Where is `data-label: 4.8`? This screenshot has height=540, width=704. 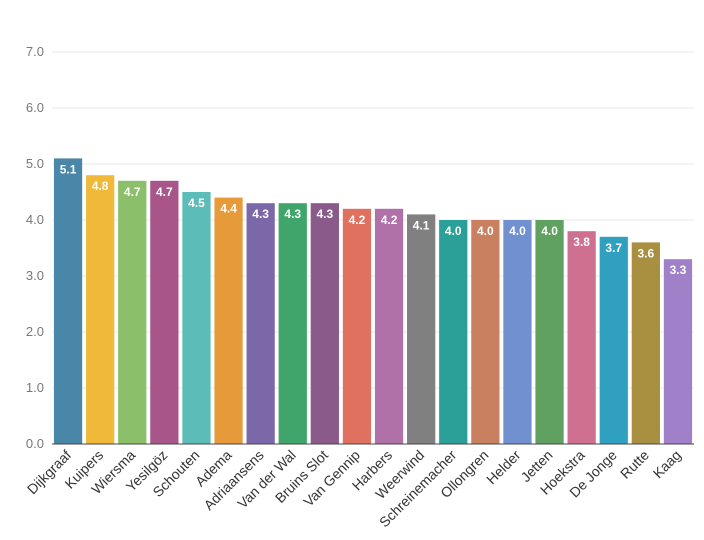 data-label: 4.8 is located at coordinates (100, 186).